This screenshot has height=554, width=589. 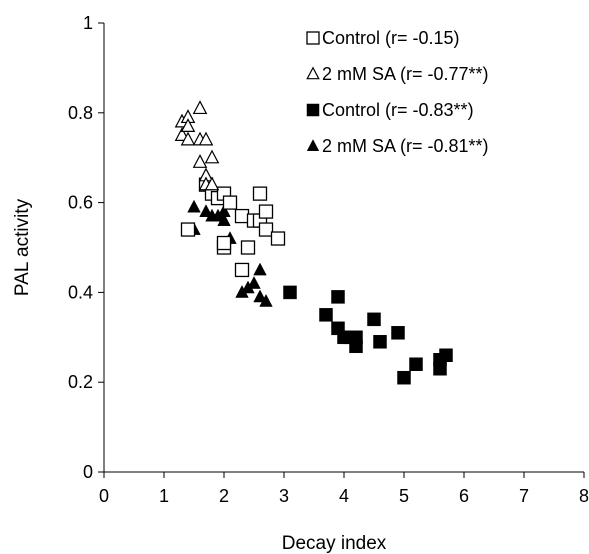 What do you see at coordinates (230, 253) in the screenshot?
I see `series-triangle-filled` at bounding box center [230, 253].